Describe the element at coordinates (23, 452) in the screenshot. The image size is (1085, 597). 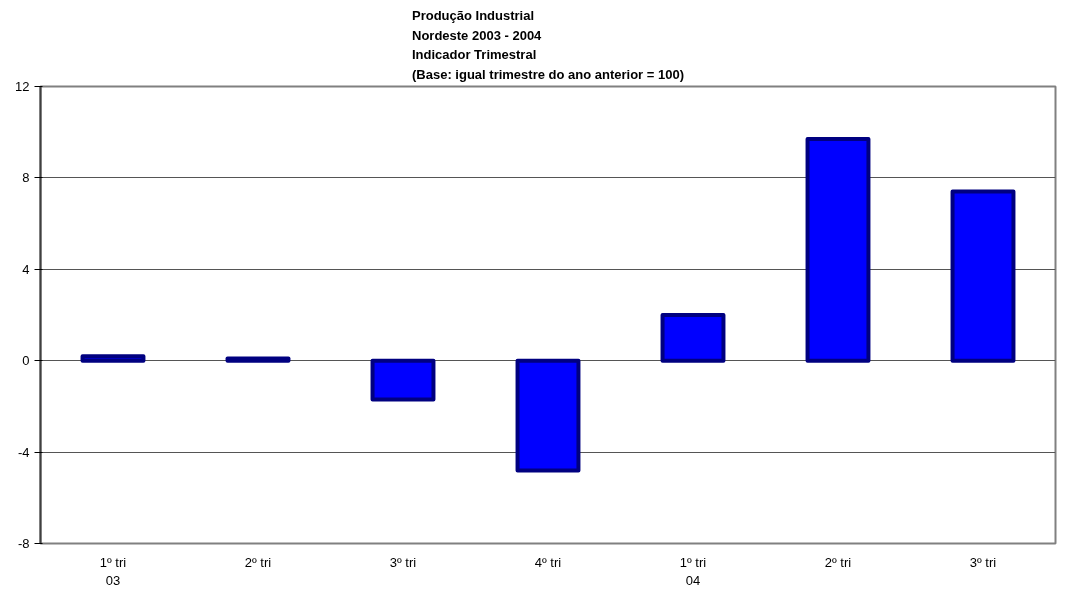
I see `y-tick-label: -4` at that location.